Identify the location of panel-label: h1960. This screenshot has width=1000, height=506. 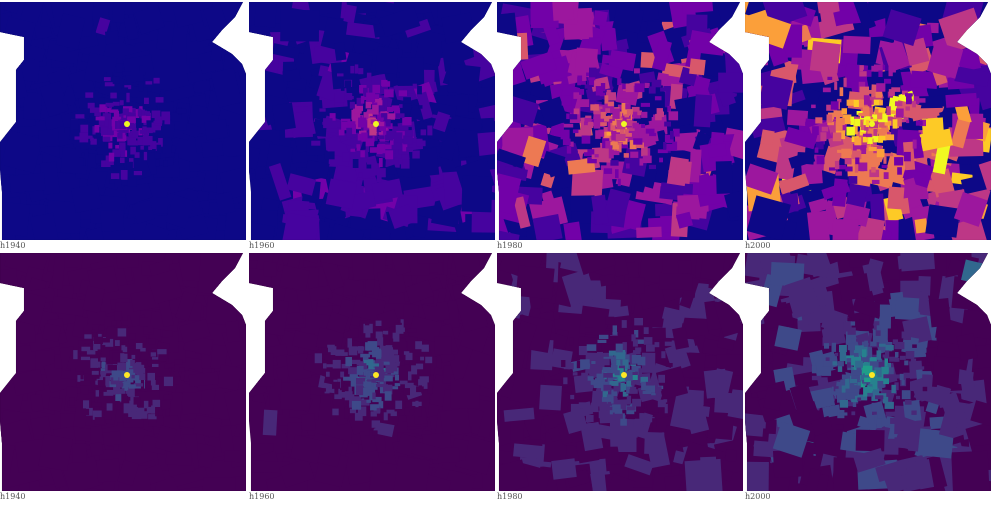
(262, 245).